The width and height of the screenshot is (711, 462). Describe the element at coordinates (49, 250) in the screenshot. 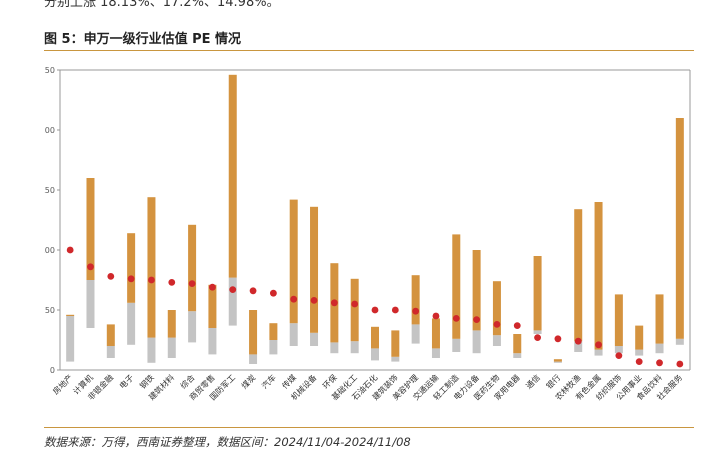

I see `y-tick-label: 100` at that location.